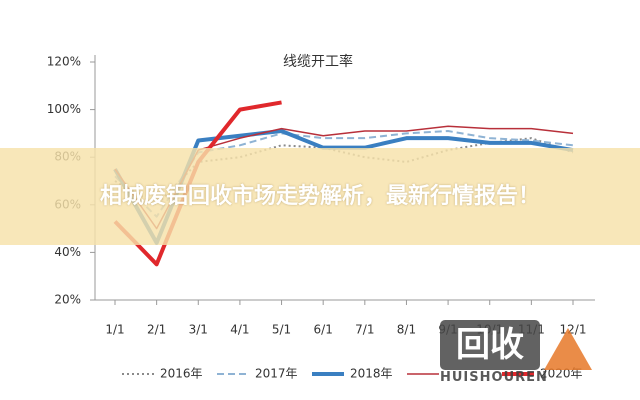 The image size is (640, 400). What do you see at coordinates (156, 330) in the screenshot?
I see `x-tick-label: 2/1` at bounding box center [156, 330].